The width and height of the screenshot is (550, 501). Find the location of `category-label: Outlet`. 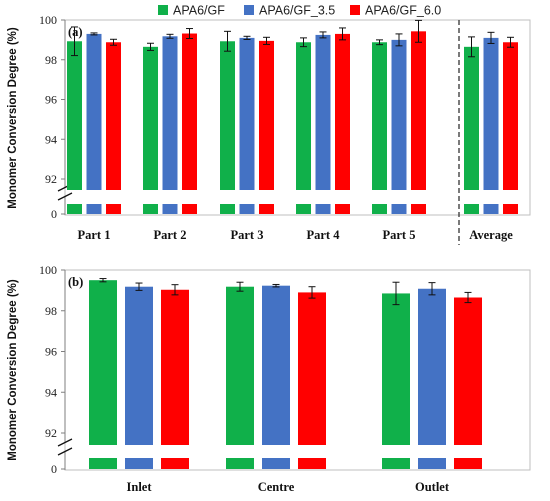

category-label: Outlet is located at coordinates (432, 487).